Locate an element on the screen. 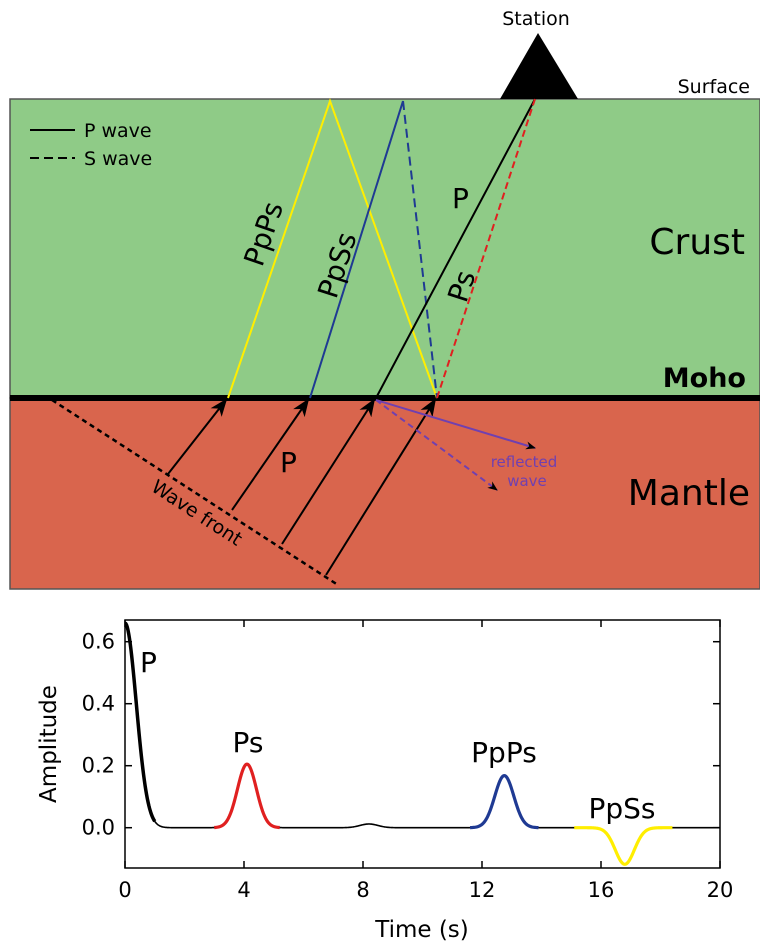 The height and width of the screenshot is (944, 760). y-tick-label: 0.0 is located at coordinates (98, 828).